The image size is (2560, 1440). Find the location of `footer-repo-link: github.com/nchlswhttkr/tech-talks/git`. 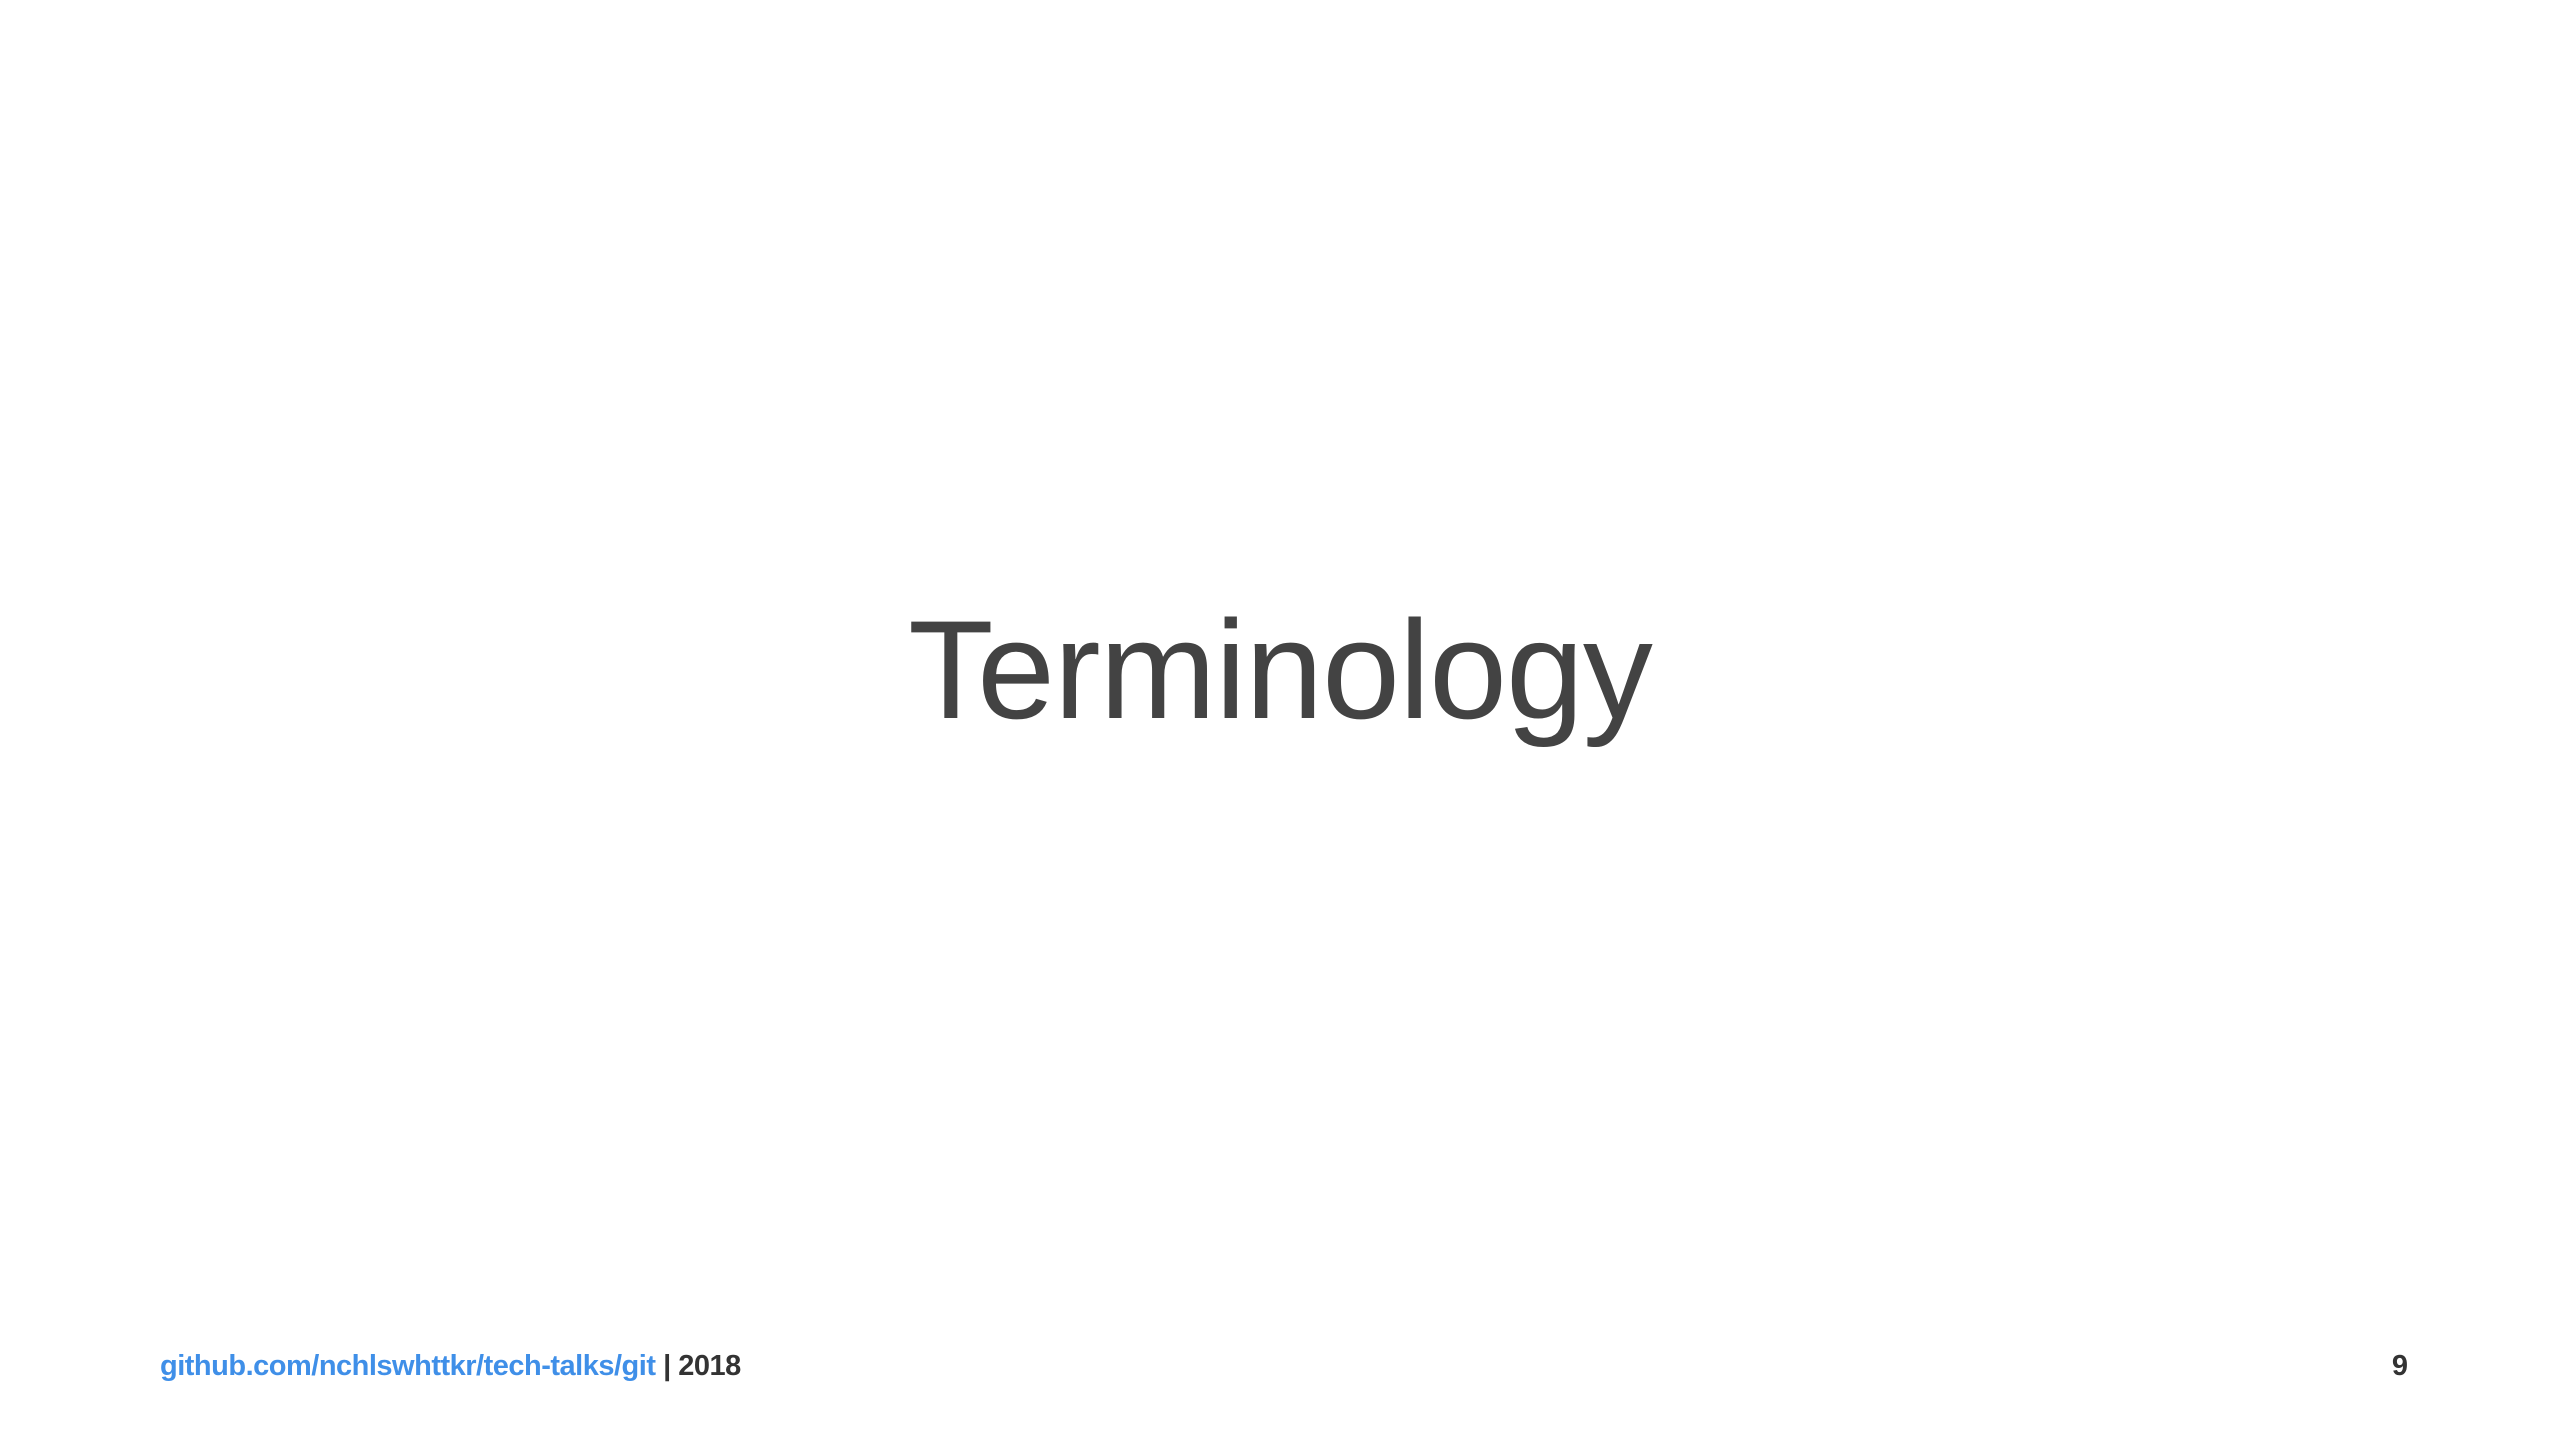

footer-repo-link: github.com/nchlswhttkr/tech-talks/git is located at coordinates (408, 1366).